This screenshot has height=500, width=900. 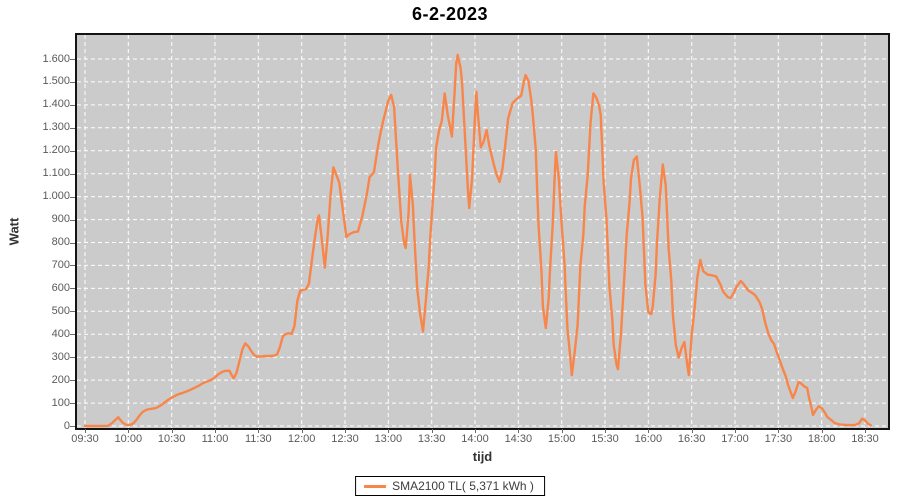 I want to click on y-tick-label: 1.100, so click(x=56, y=173).